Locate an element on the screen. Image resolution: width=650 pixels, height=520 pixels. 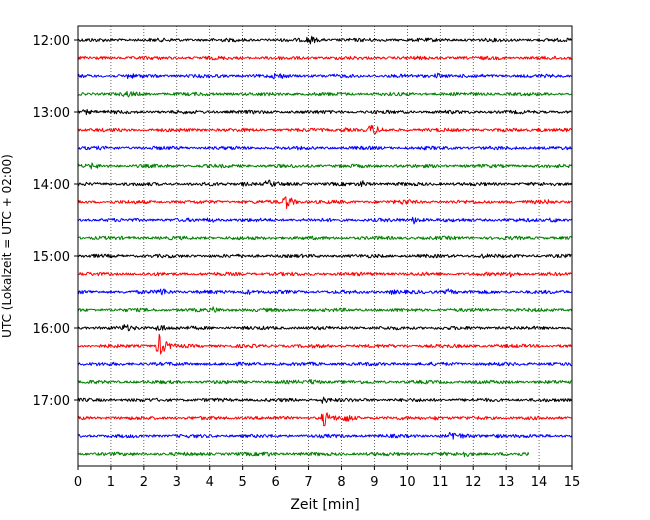
x-tick-label: 0 is located at coordinates (78, 482).